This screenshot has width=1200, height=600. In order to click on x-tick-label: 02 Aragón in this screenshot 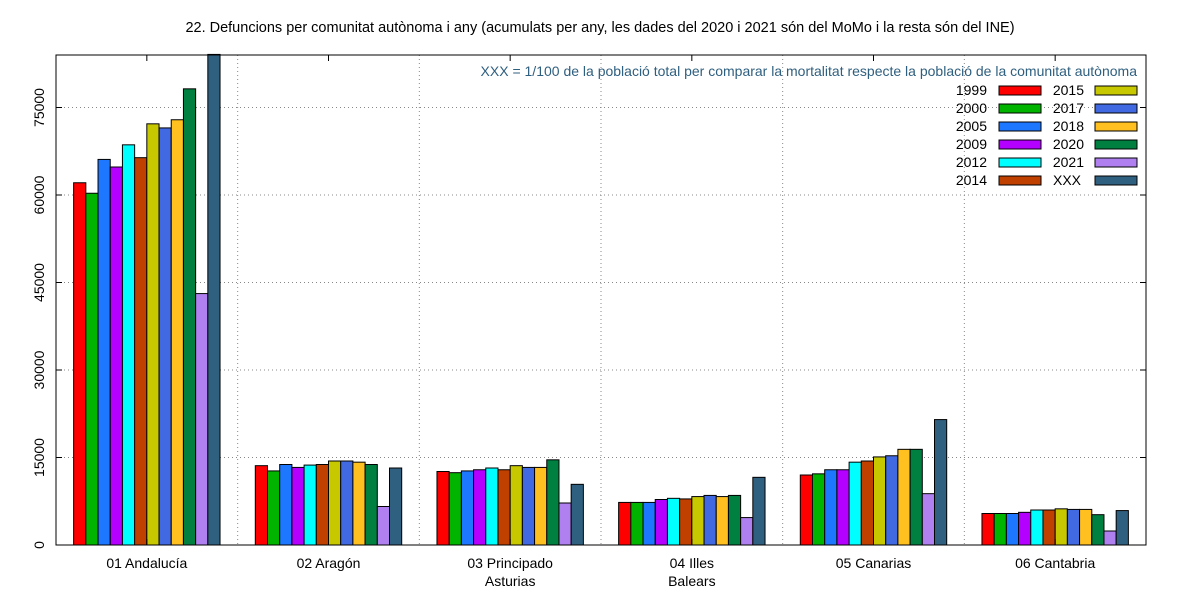, I will do `click(329, 563)`.